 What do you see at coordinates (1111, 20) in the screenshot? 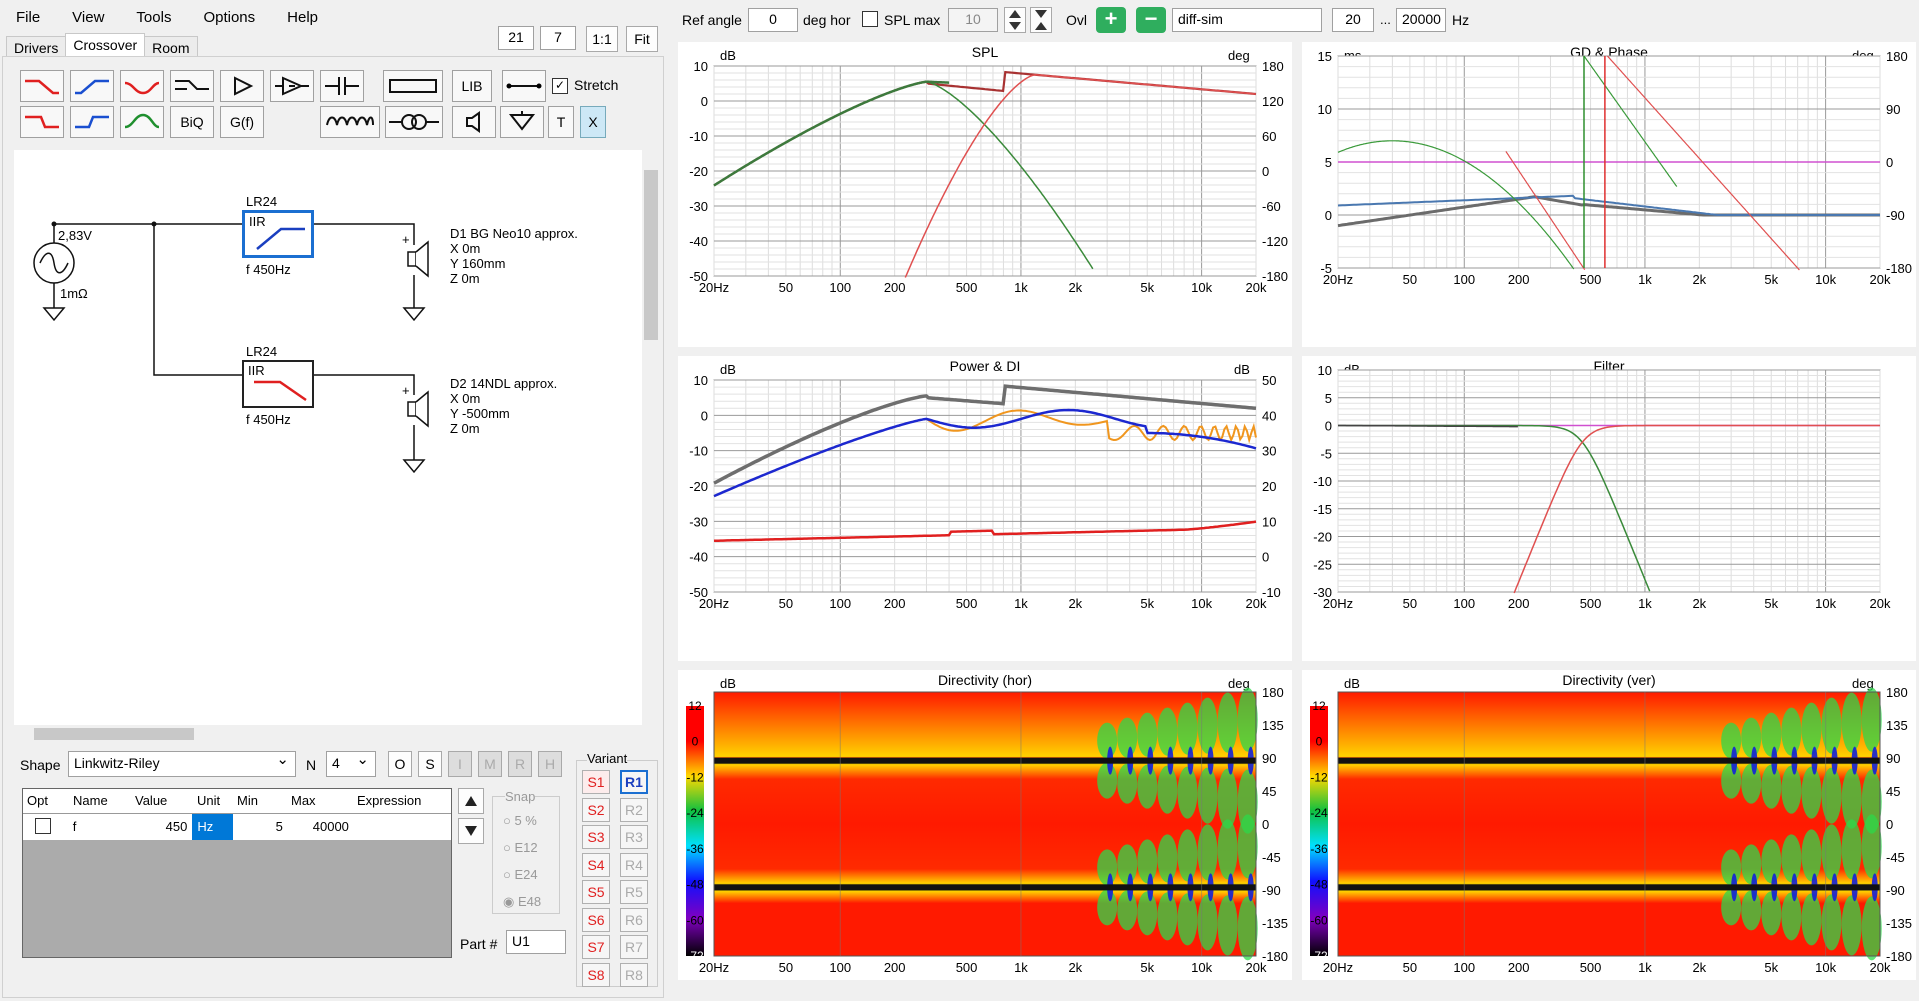
I see `add-overlay-button: +` at bounding box center [1111, 20].